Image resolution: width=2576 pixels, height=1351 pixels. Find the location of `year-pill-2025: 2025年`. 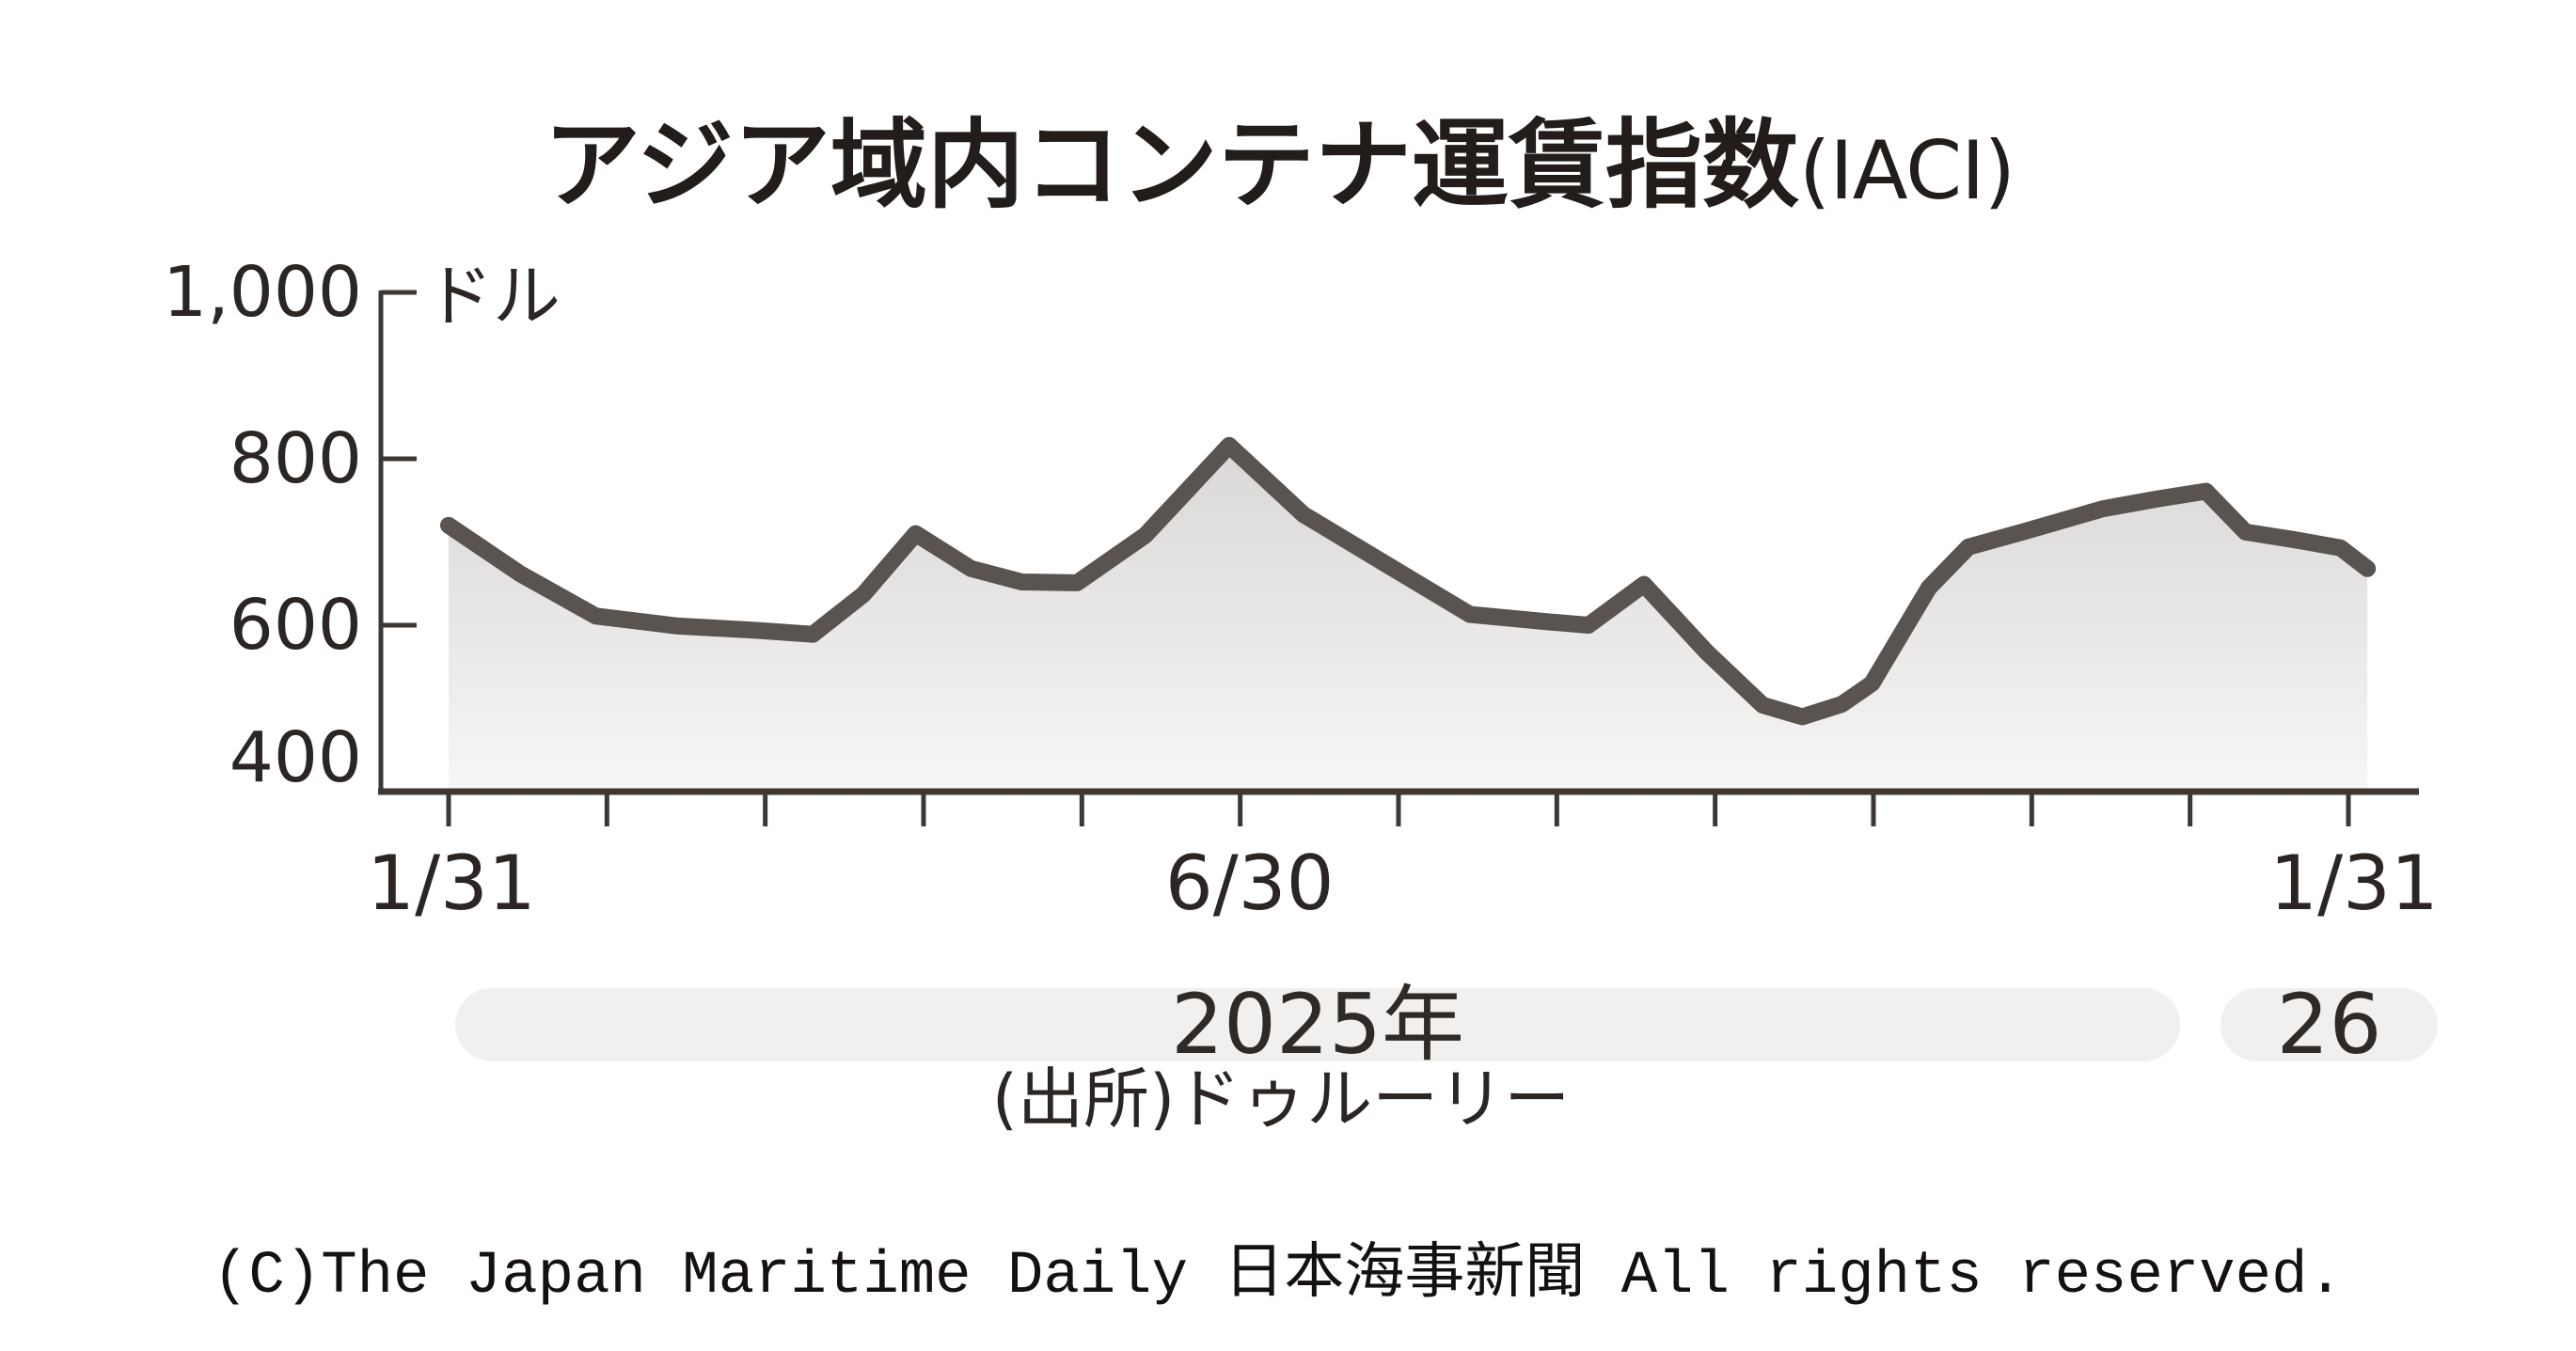

year-pill-2025: 2025年 is located at coordinates (1317, 1024).